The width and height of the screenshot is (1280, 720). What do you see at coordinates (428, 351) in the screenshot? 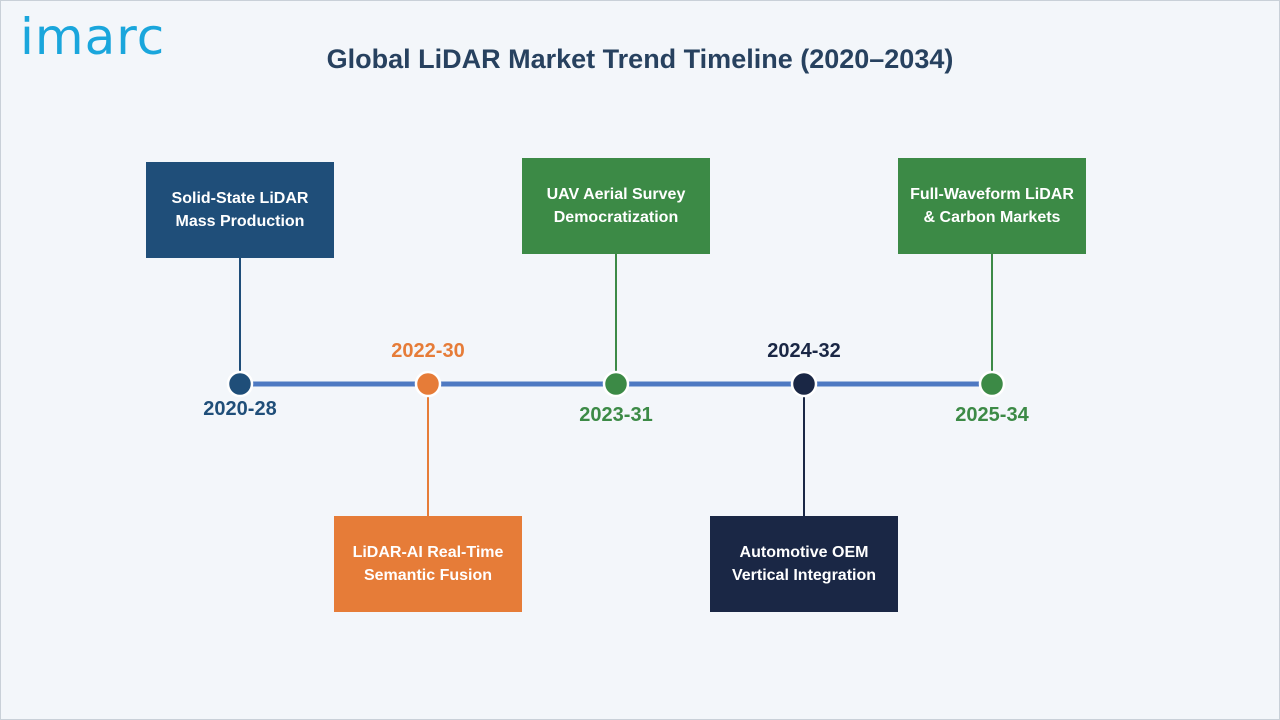
I see `milestone-year: 2022-30` at bounding box center [428, 351].